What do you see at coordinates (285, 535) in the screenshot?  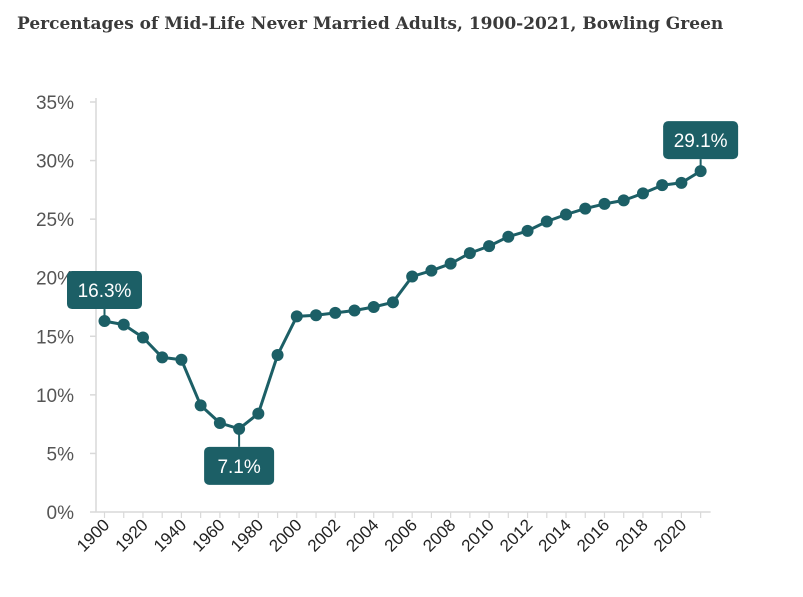 I see `x-tick-label: 2000` at bounding box center [285, 535].